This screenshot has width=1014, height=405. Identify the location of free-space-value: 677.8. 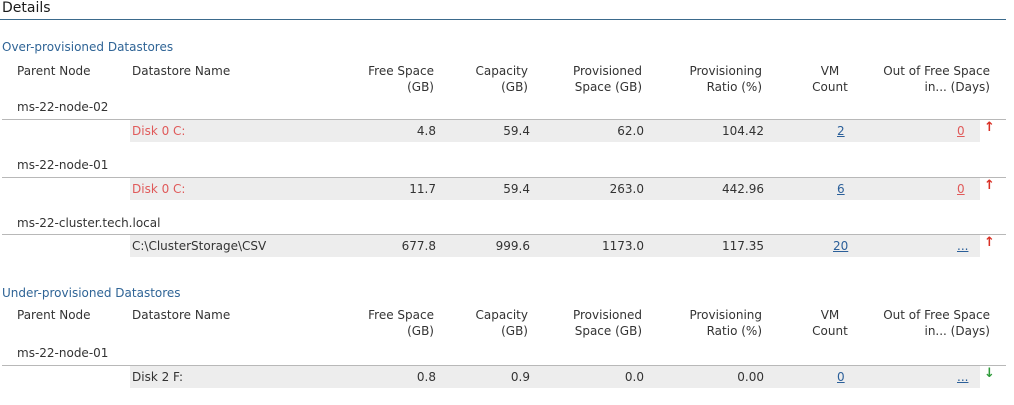
(418, 246).